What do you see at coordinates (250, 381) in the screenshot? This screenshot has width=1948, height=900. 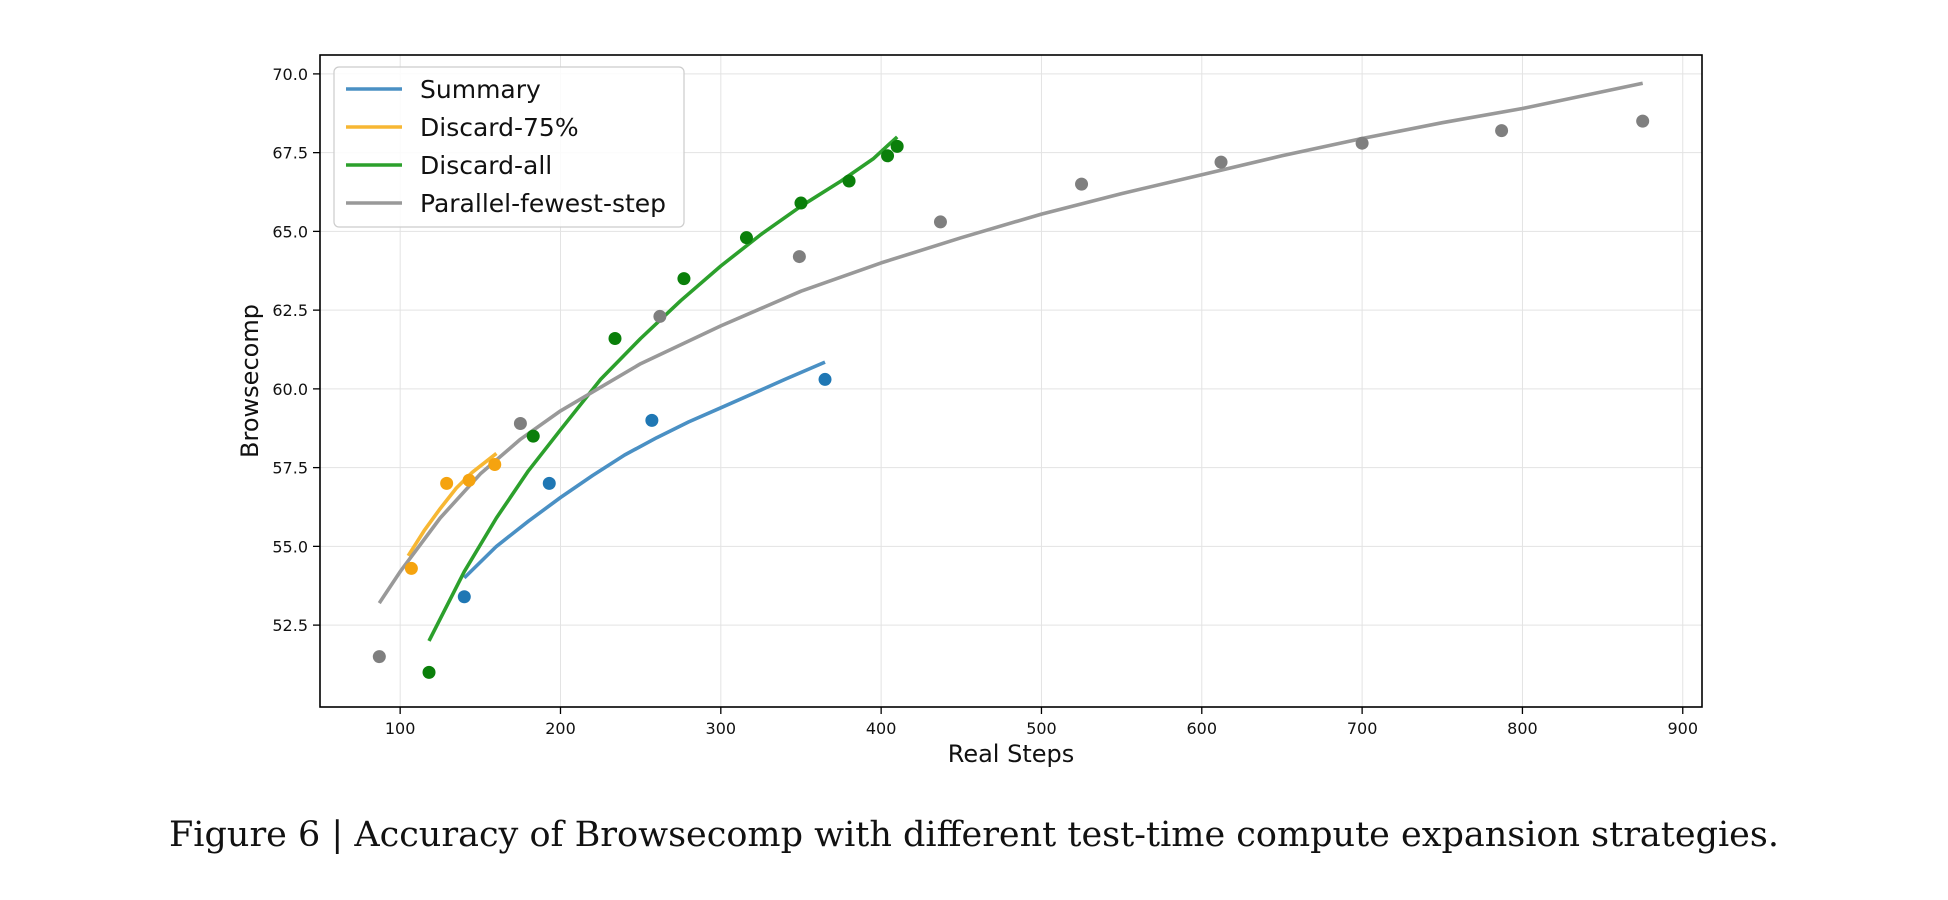 I see `y-axis-label: Browsecomp` at bounding box center [250, 381].